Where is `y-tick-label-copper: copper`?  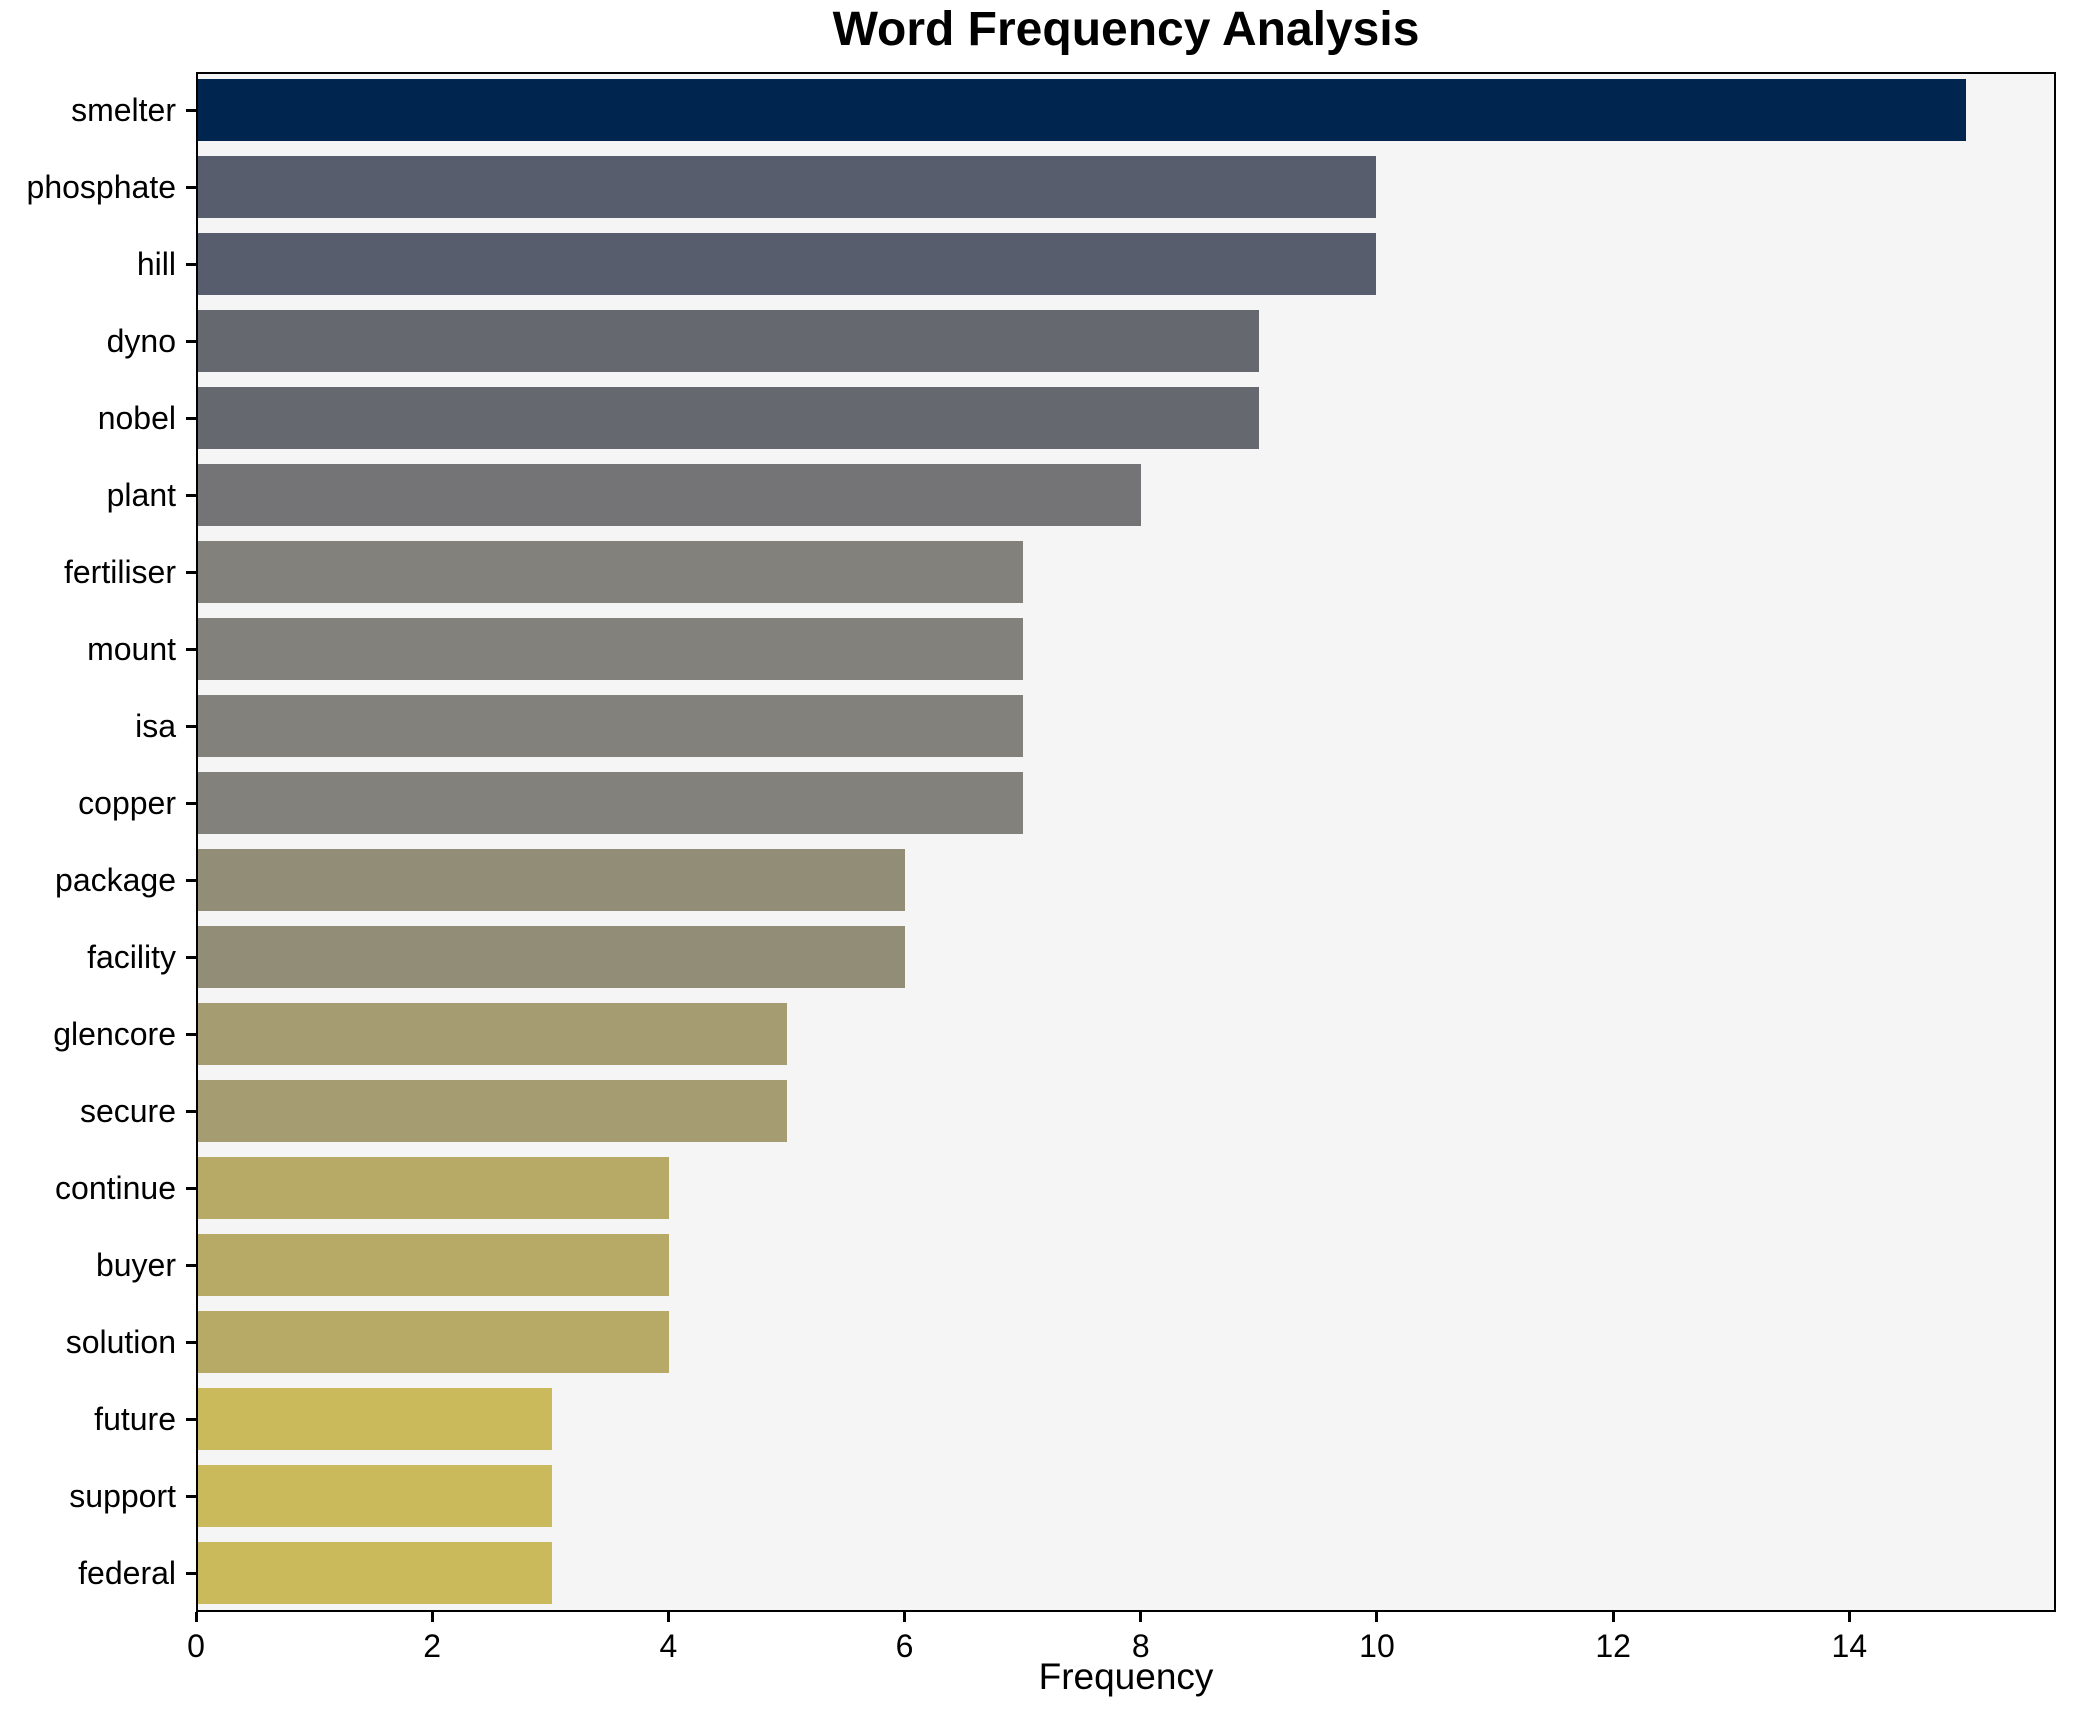
y-tick-label-copper: copper is located at coordinates (127, 803).